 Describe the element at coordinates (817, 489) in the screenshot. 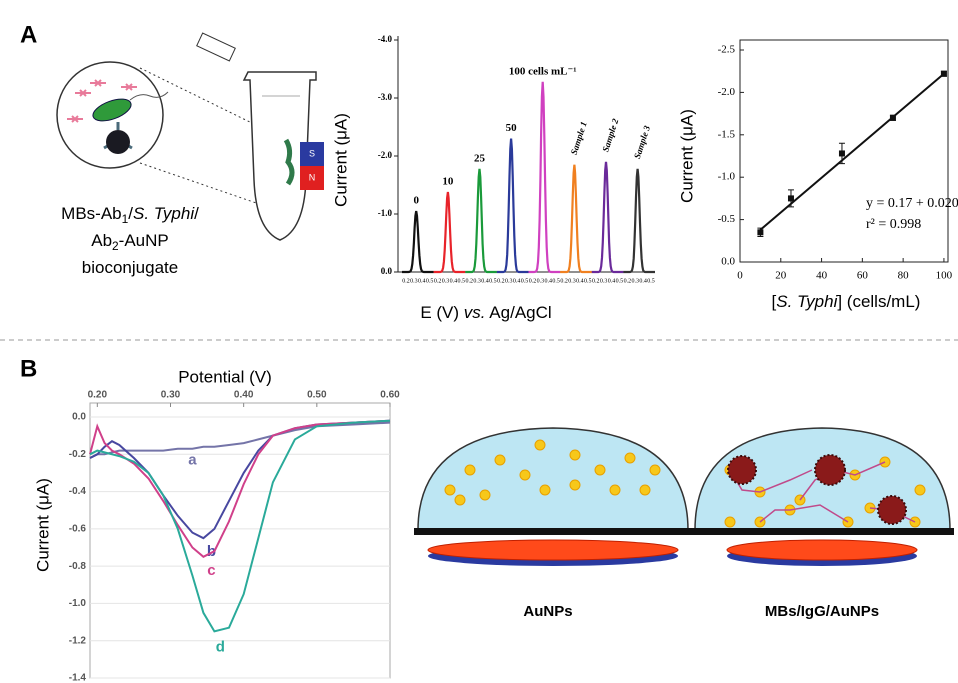

I see `magnetic-beads` at that location.